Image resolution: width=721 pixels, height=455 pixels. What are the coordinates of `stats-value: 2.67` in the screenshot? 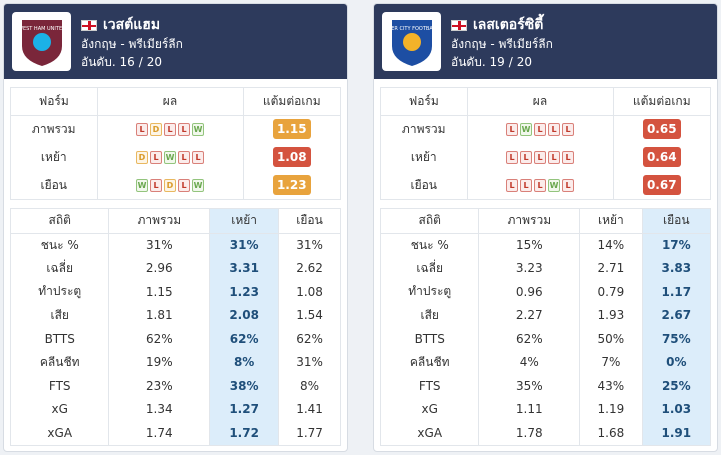 It's located at (675, 315).